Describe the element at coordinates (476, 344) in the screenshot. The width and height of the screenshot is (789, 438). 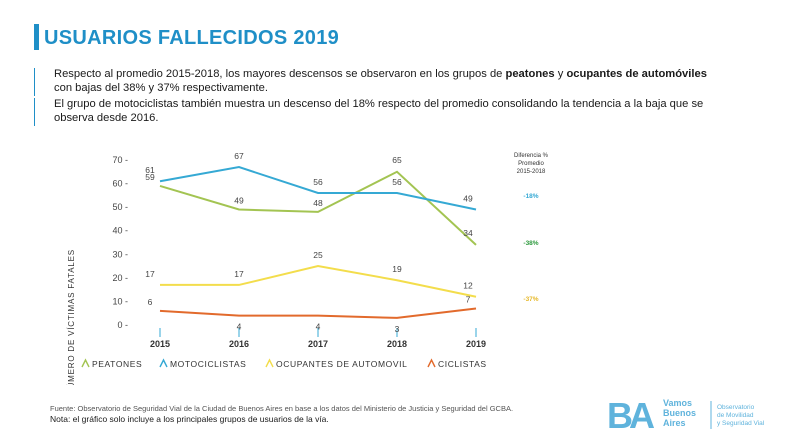
I see `x-tick-label: 2019` at that location.